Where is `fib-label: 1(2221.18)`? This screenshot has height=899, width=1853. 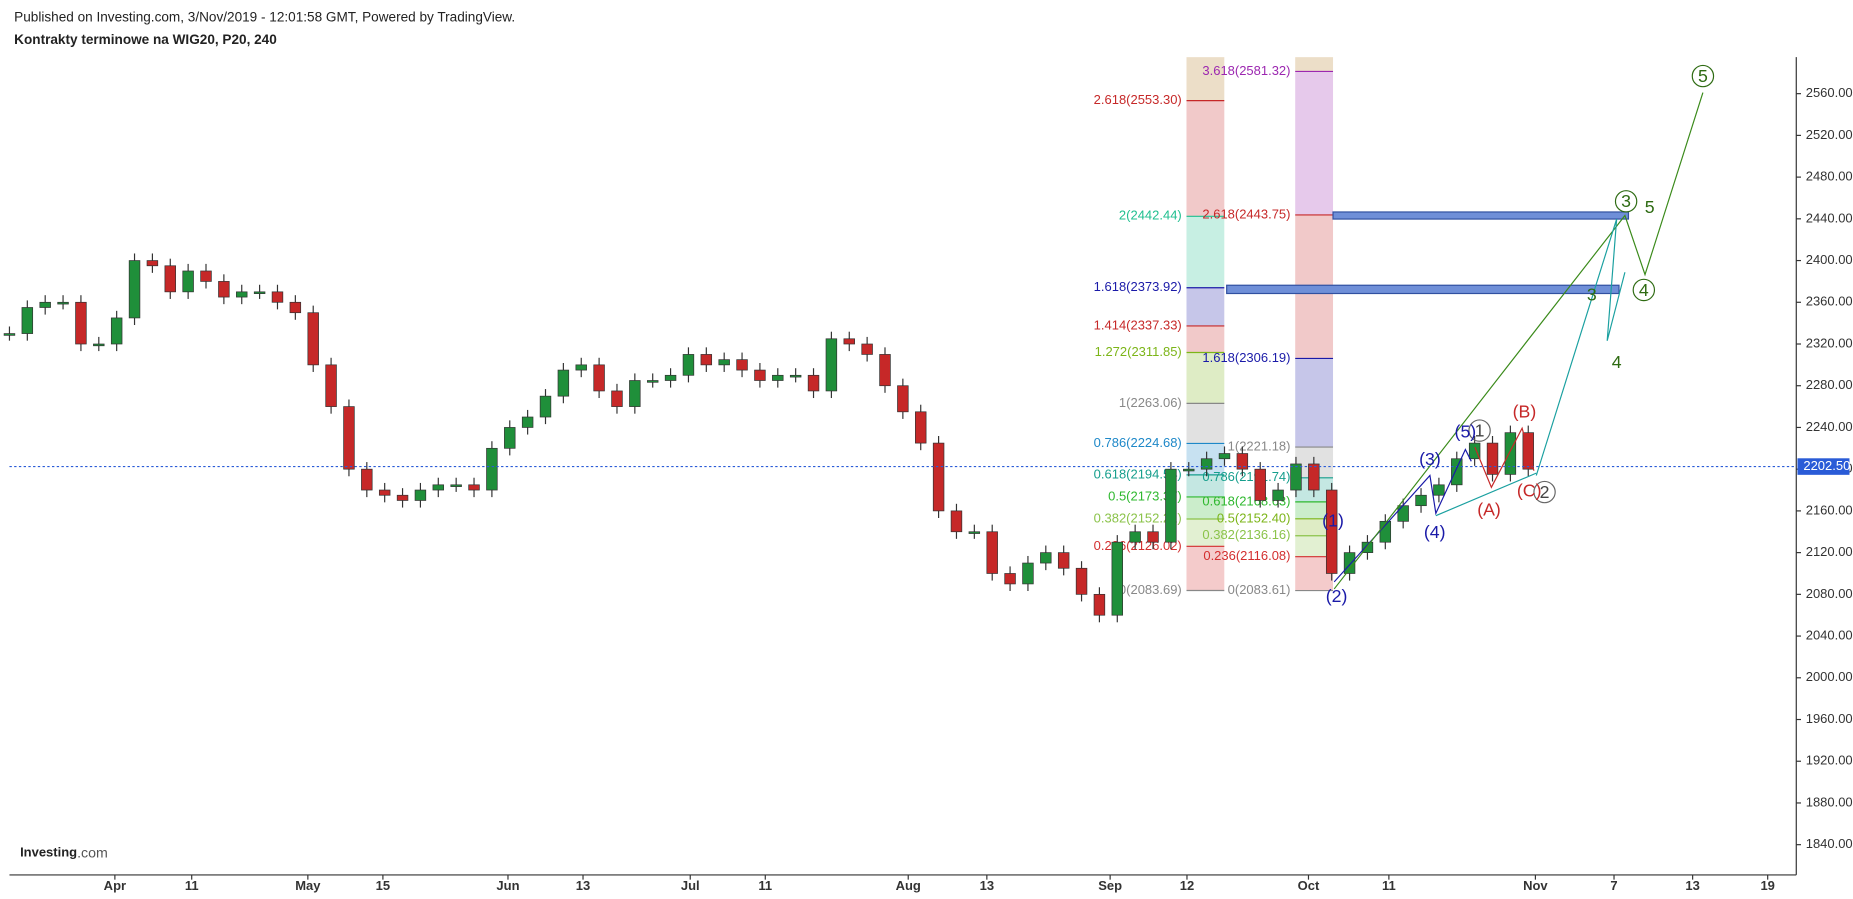 fib-label: 1(2221.18) is located at coordinates (1259, 446).